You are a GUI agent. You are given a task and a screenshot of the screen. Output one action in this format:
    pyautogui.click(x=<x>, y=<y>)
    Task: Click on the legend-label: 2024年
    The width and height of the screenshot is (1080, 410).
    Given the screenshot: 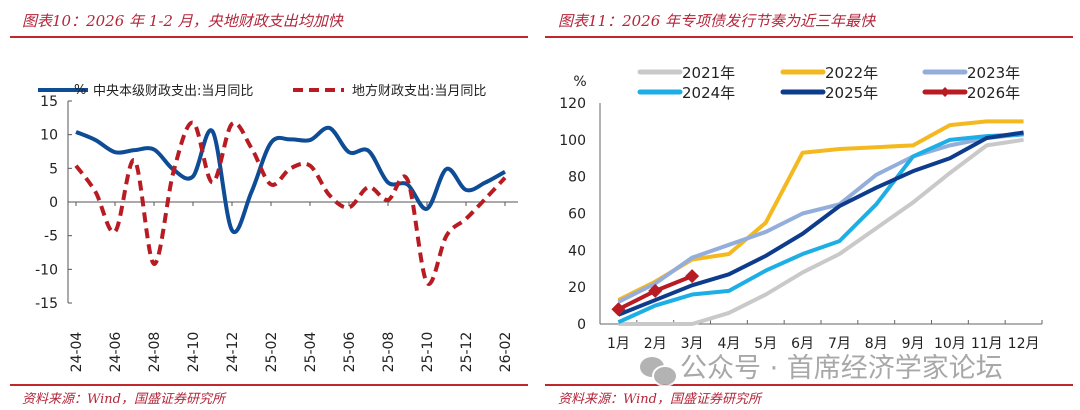 What is the action you would take?
    pyautogui.click(x=708, y=93)
    